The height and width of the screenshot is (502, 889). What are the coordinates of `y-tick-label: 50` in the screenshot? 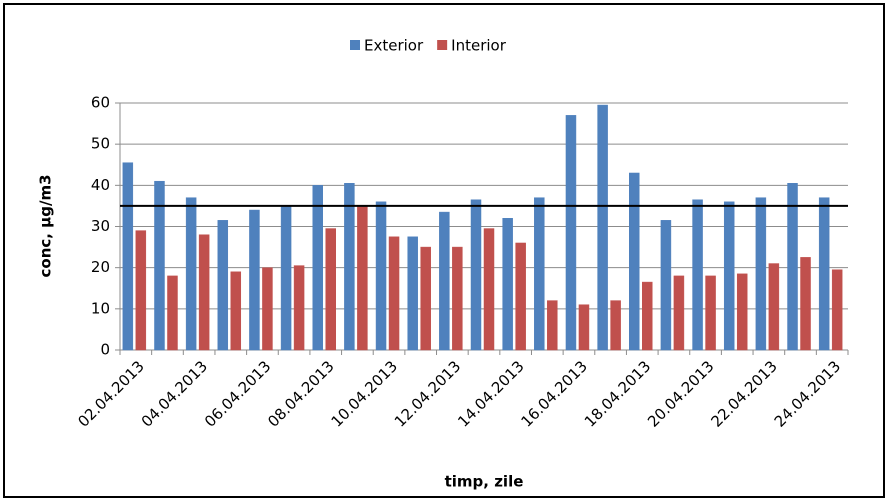 It's located at (100, 144).